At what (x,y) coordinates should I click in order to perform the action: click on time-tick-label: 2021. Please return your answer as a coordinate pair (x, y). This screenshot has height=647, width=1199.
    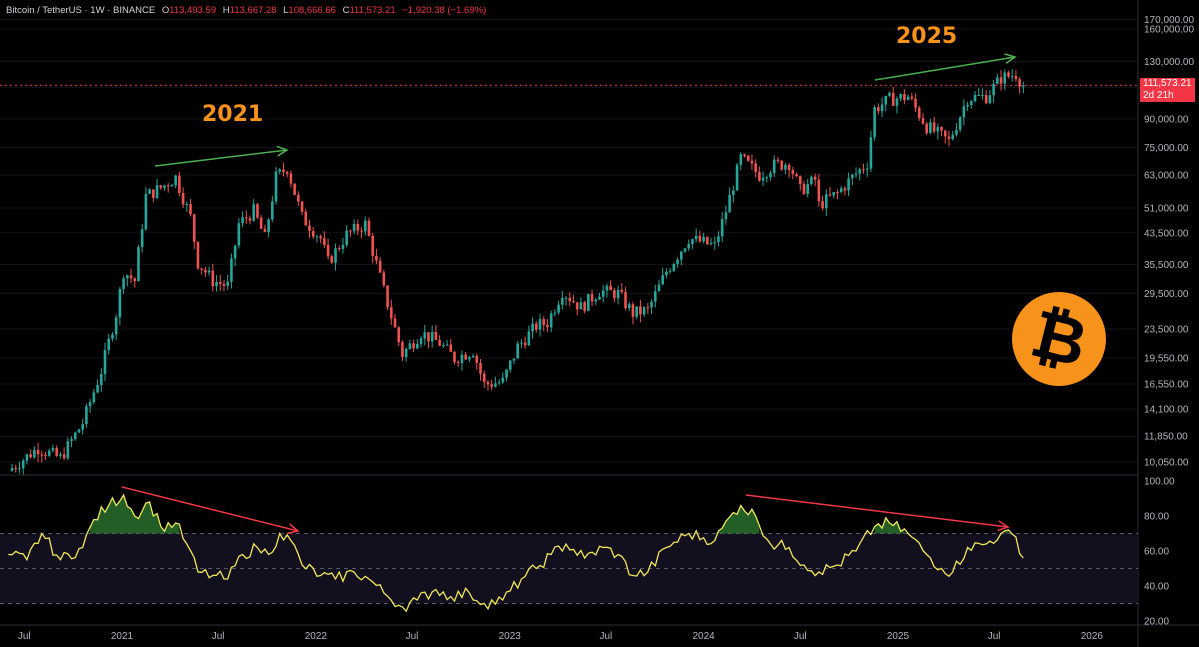
    Looking at the image, I should click on (122, 636).